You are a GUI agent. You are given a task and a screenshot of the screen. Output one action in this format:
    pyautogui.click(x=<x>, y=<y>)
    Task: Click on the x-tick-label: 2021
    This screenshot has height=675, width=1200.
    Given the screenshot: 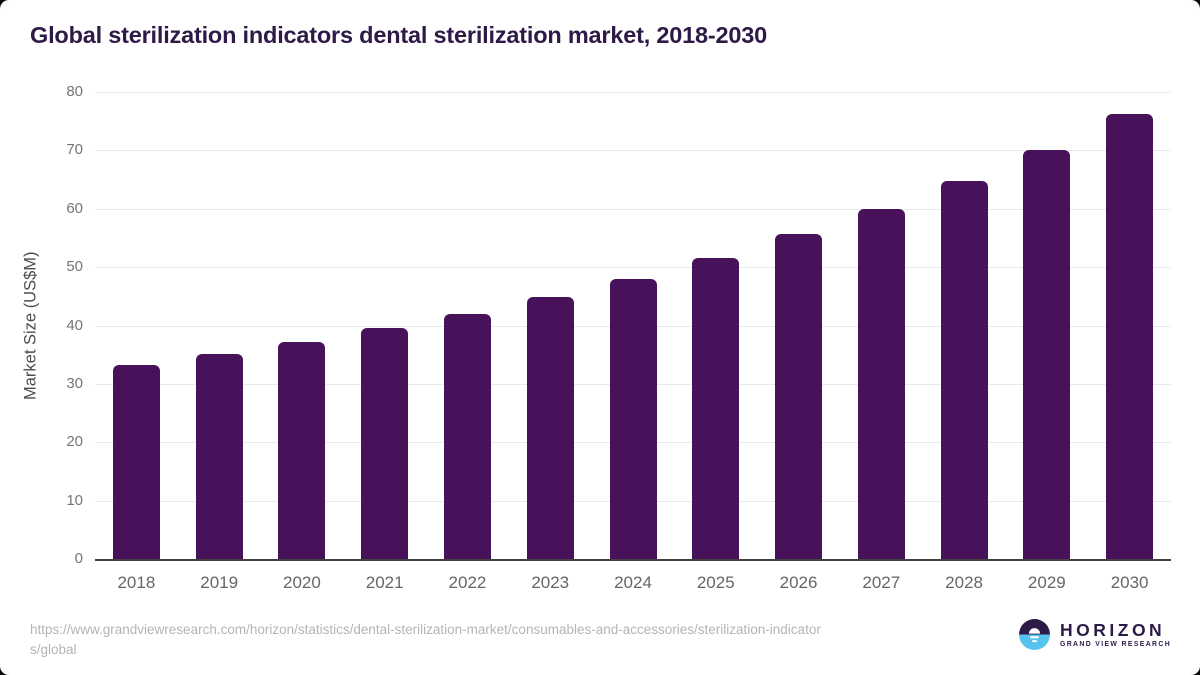 What is the action you would take?
    pyautogui.click(x=384, y=582)
    